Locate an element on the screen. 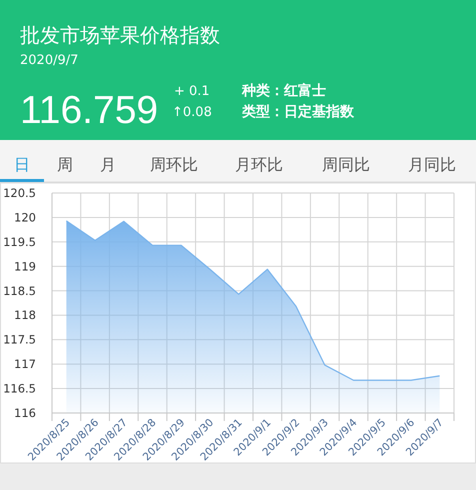  text: ↑0.08 is located at coordinates (192, 112).